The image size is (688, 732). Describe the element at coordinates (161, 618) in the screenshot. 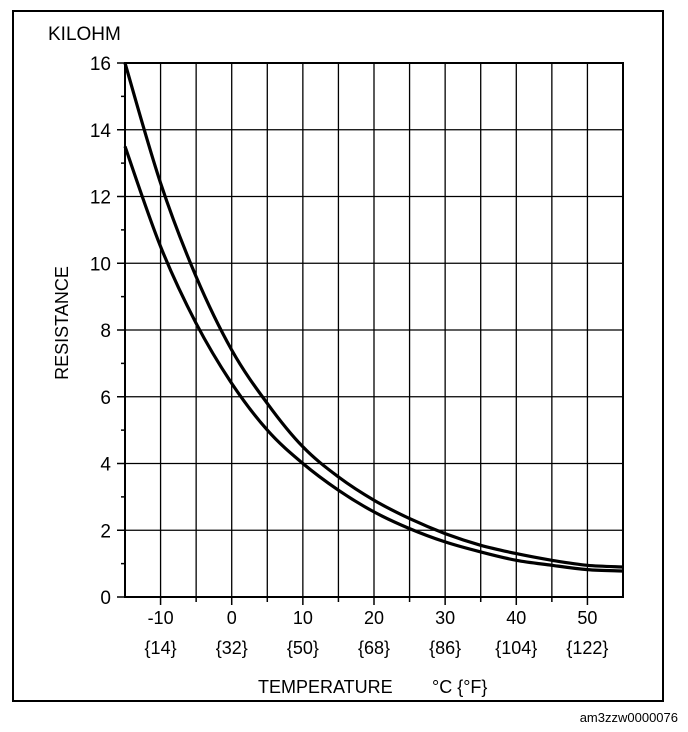

I see `x-tick-label-celsius: -10` at that location.